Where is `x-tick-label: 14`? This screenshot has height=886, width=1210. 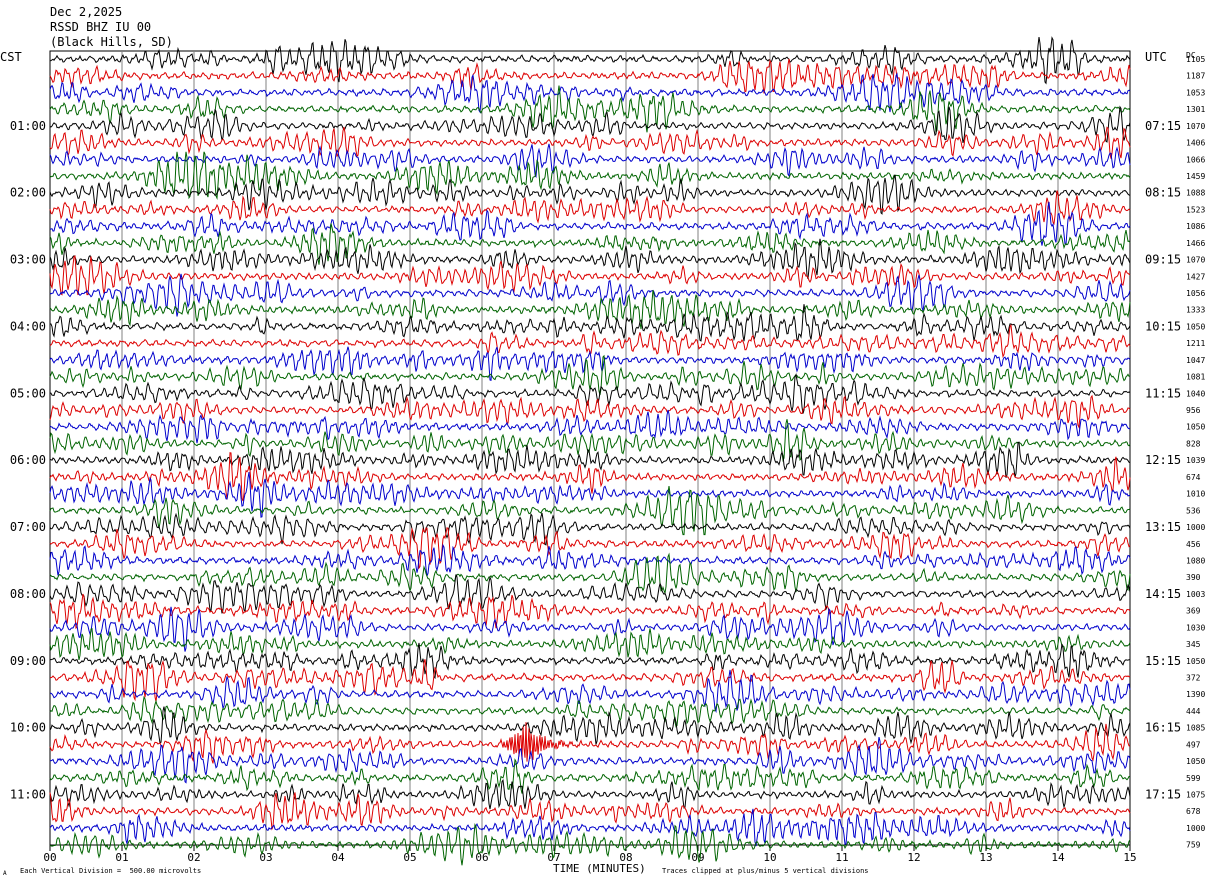 x-tick-label: 14 is located at coordinates (1058, 857).